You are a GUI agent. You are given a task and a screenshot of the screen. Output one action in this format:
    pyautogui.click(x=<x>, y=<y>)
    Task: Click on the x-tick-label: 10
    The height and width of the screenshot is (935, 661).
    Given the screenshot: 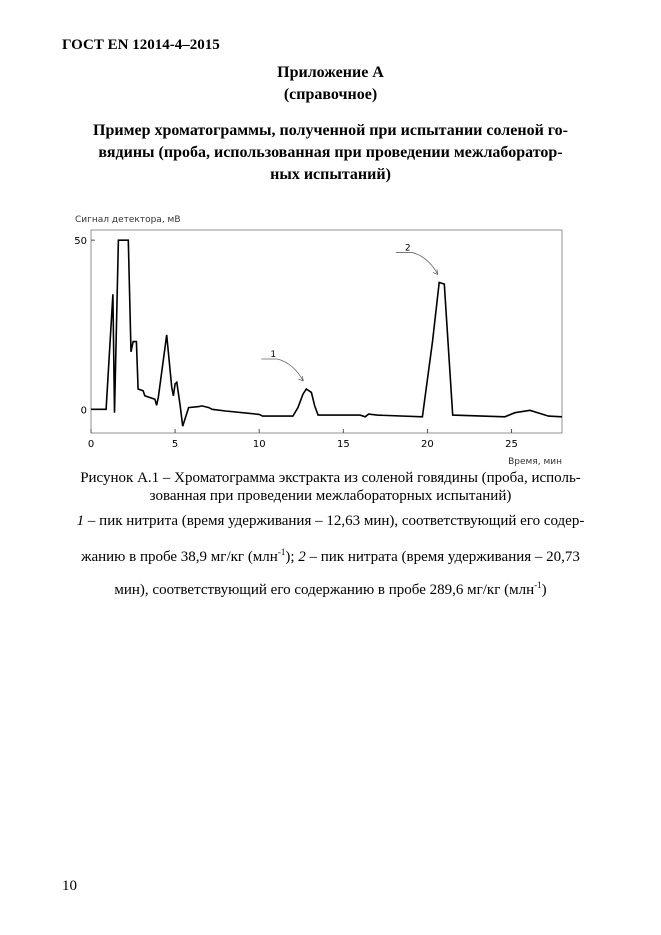 What is the action you would take?
    pyautogui.click(x=259, y=444)
    